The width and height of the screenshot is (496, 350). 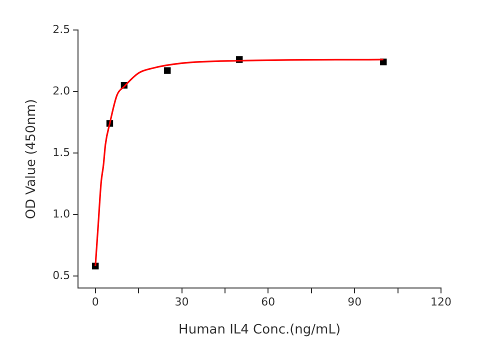 I want to click on y-tick-label: 0.5, so click(x=61, y=275).